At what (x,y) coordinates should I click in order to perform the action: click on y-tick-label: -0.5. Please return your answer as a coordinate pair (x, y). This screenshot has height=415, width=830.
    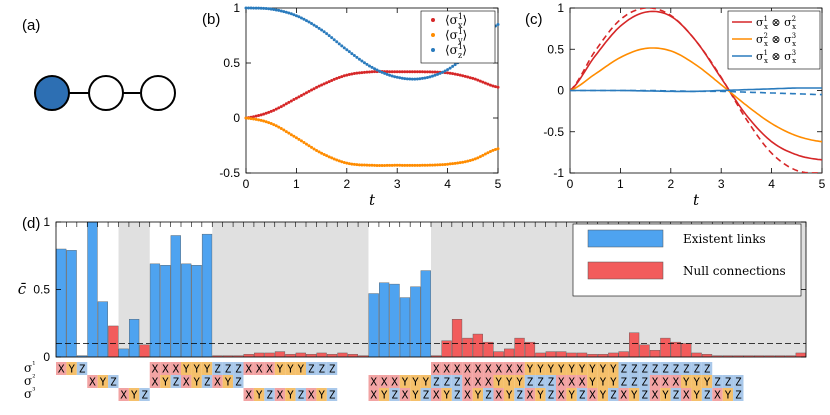
    Looking at the image, I should click on (553, 132).